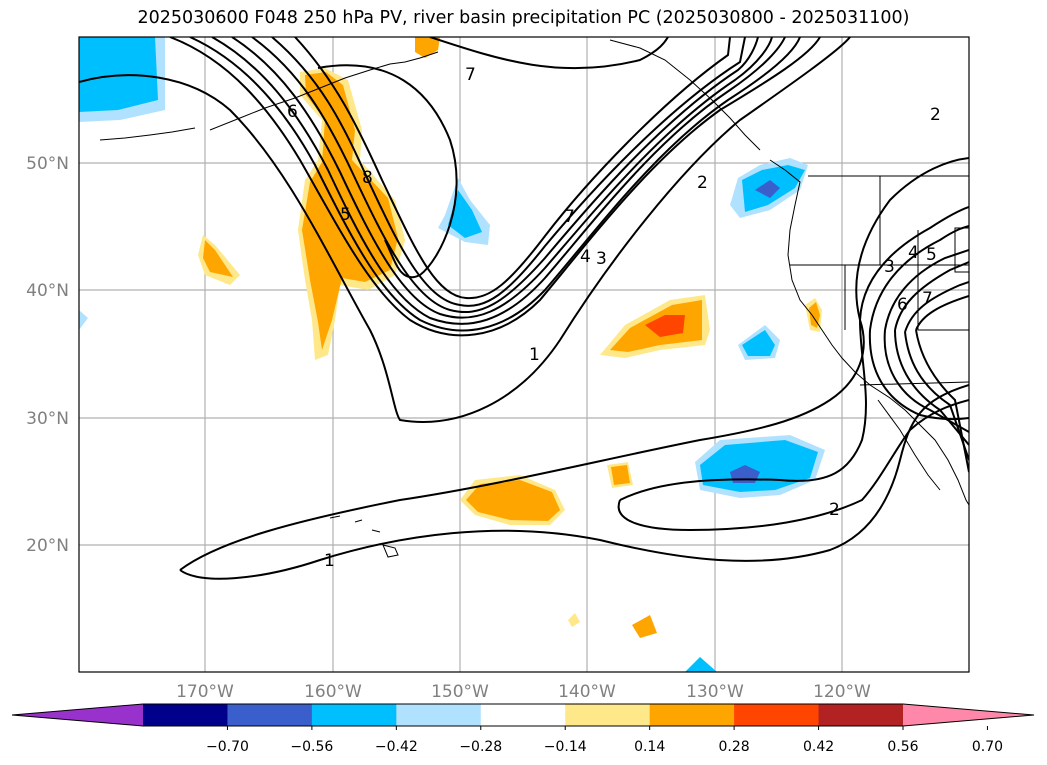 The height and width of the screenshot is (765, 1047). What do you see at coordinates (914, 383) in the screenshot?
I see `mexico-border` at bounding box center [914, 383].